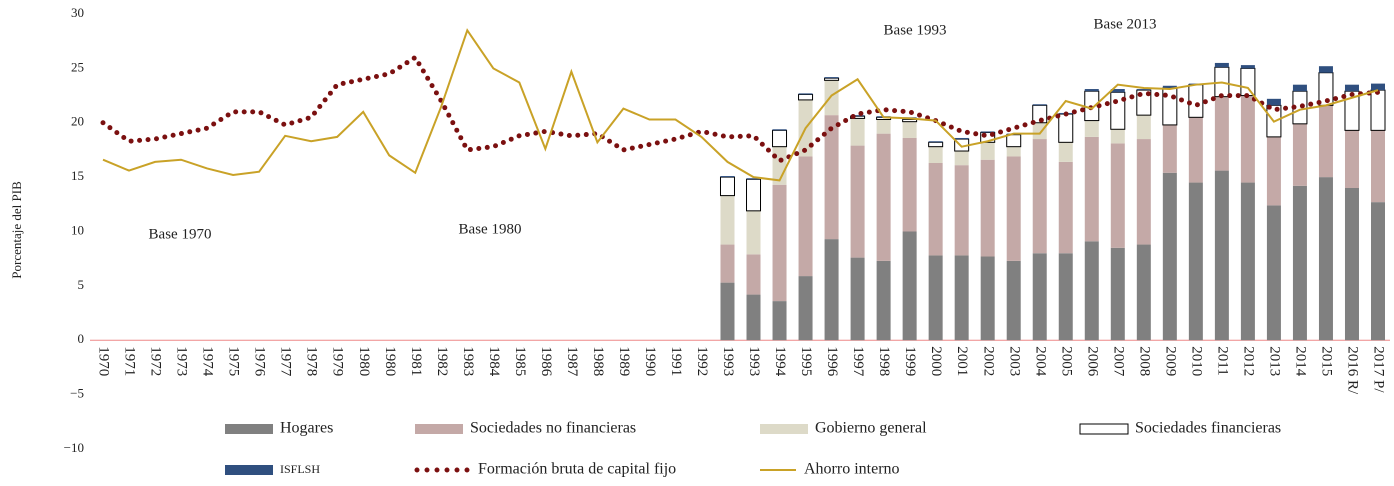 This screenshot has height=486, width=1394. Describe the element at coordinates (300, 469) in the screenshot. I see `legend-label: ISFLSH` at that location.